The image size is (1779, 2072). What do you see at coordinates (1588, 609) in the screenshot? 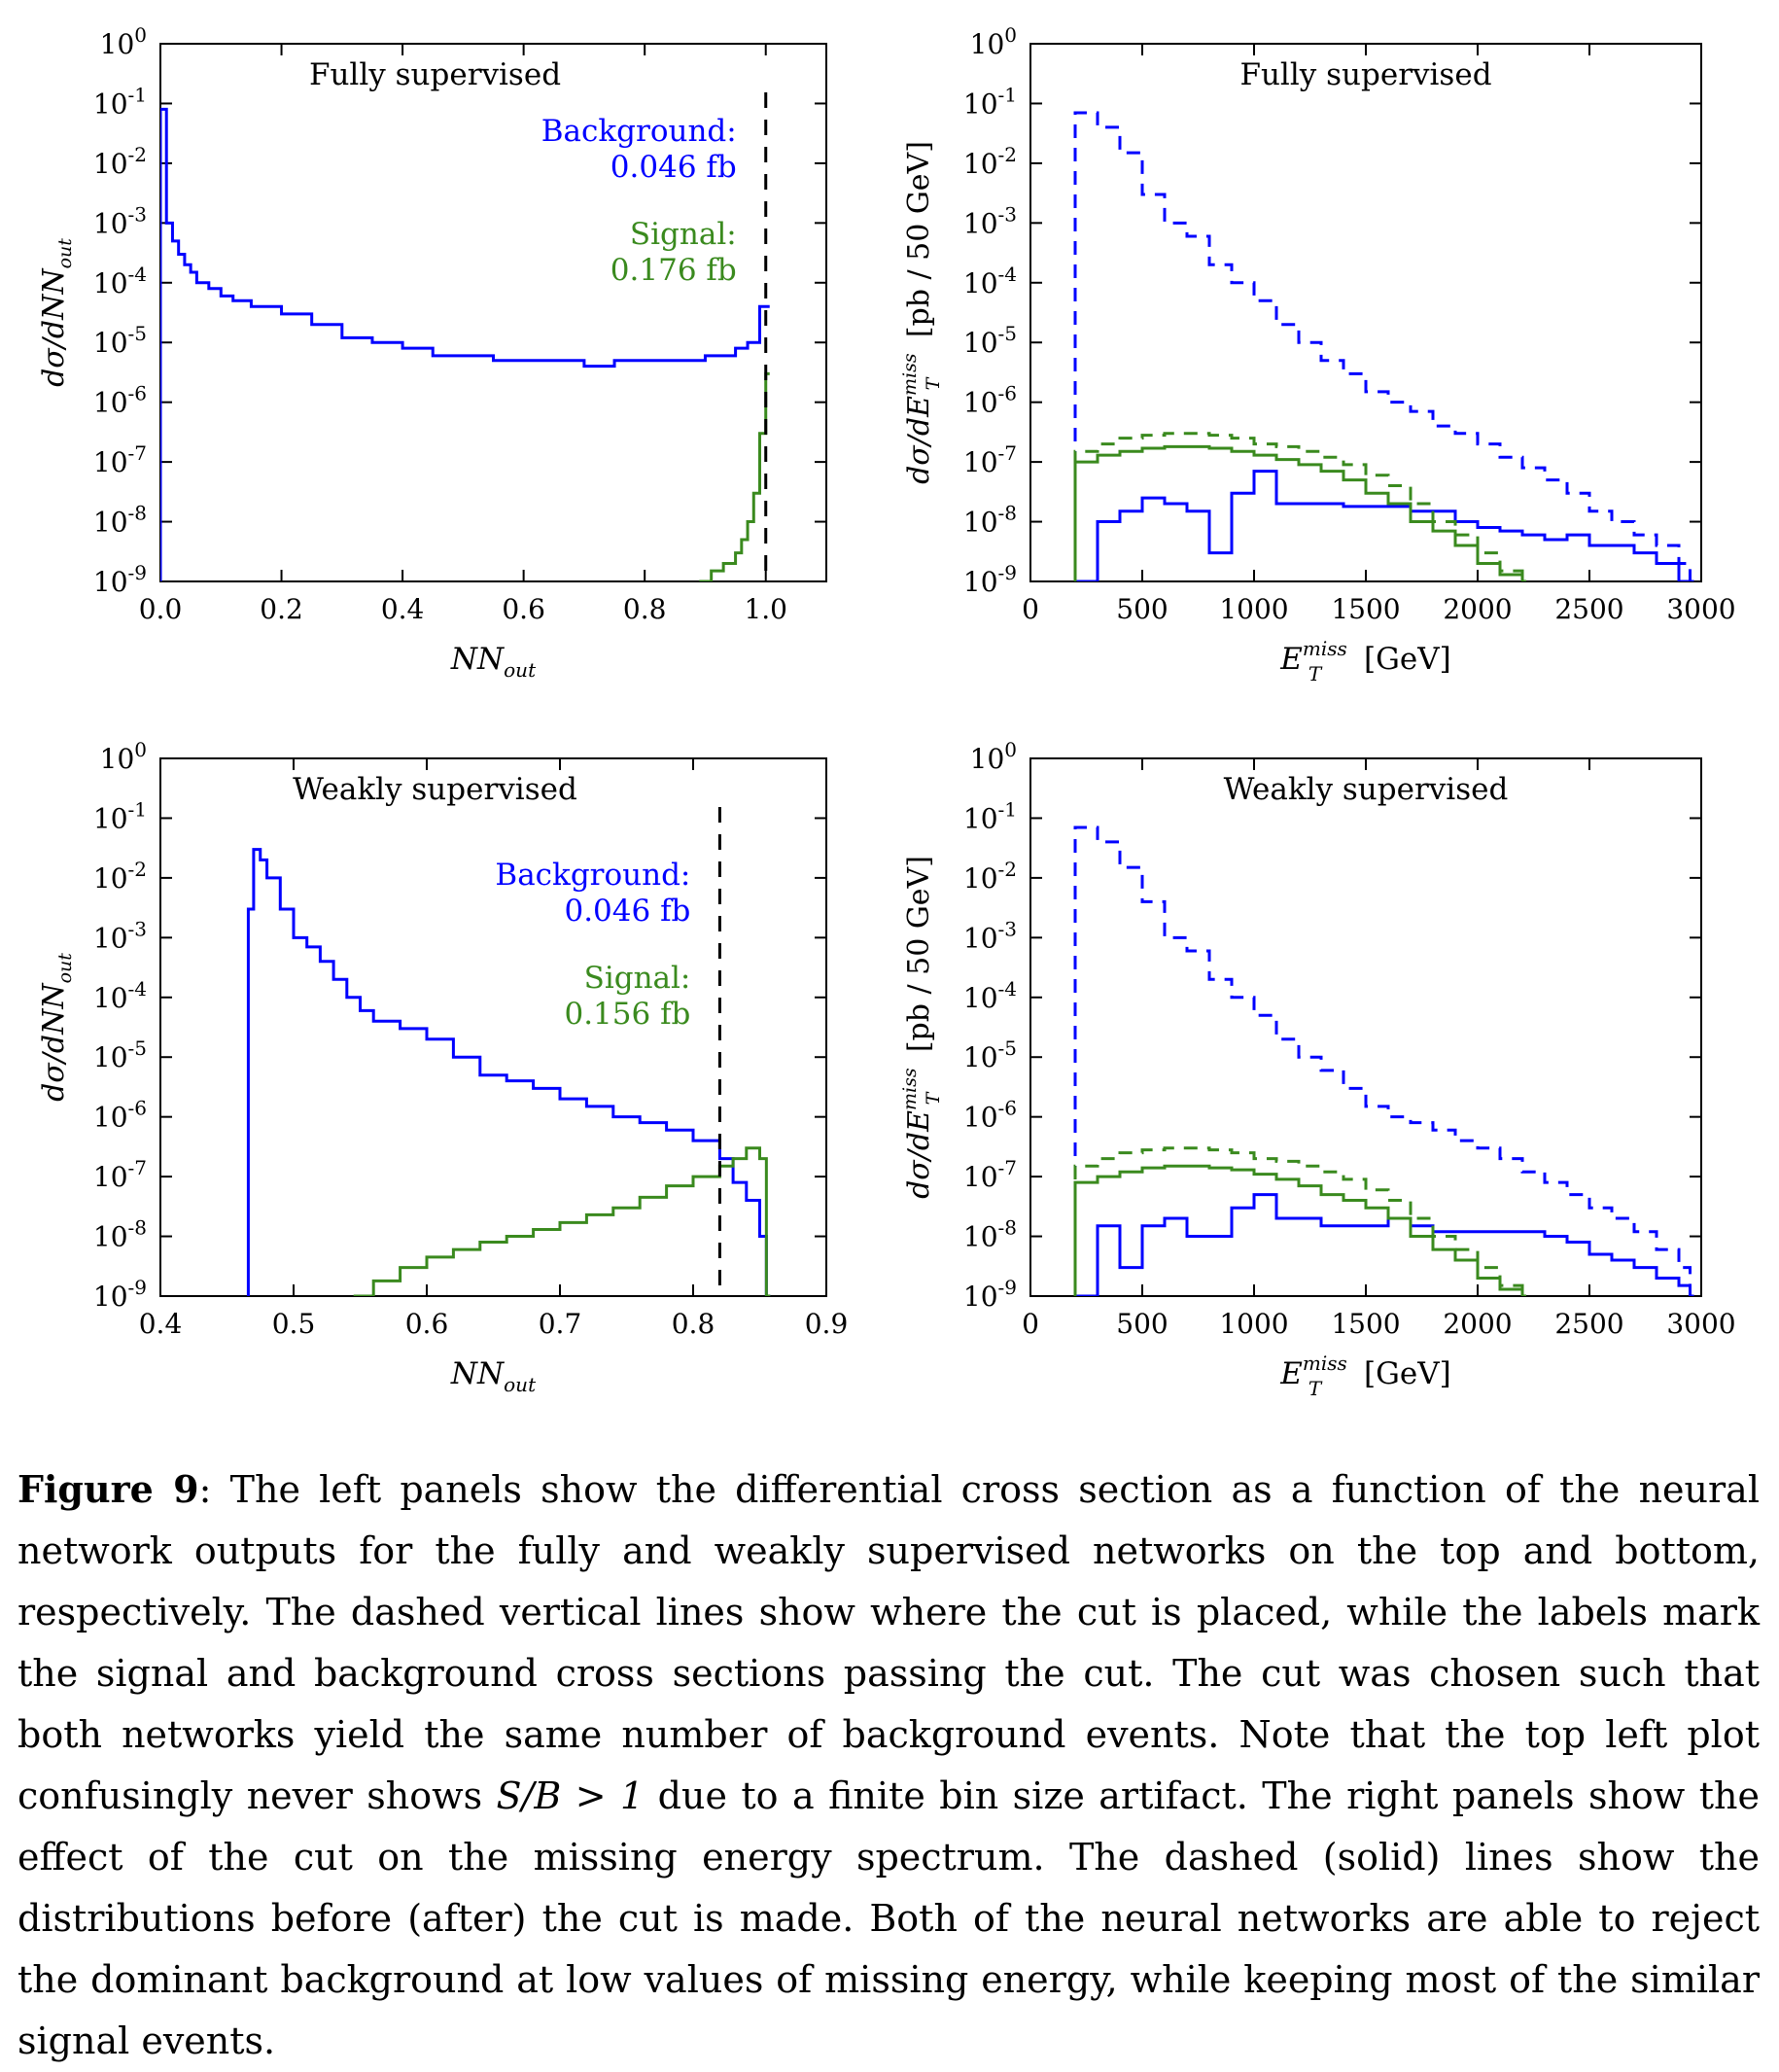
I see `x-tick-label: 2500` at bounding box center [1588, 609].